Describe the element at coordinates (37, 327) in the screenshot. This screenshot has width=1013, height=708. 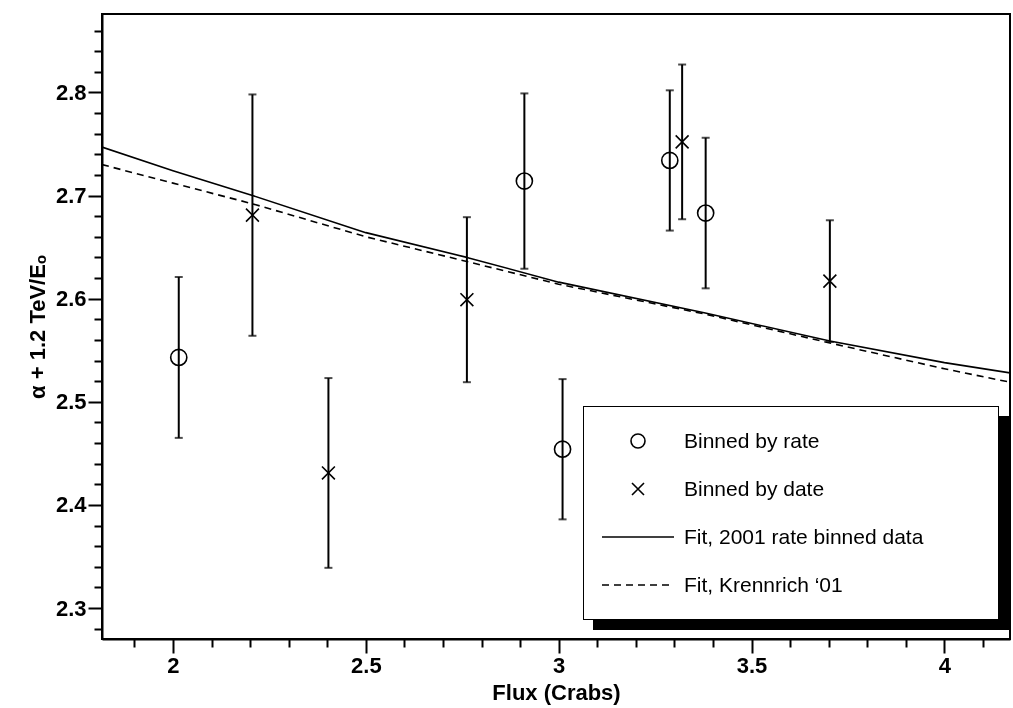
I see `y-axis-title: α + 1.2 TeV/Eₒ` at that location.